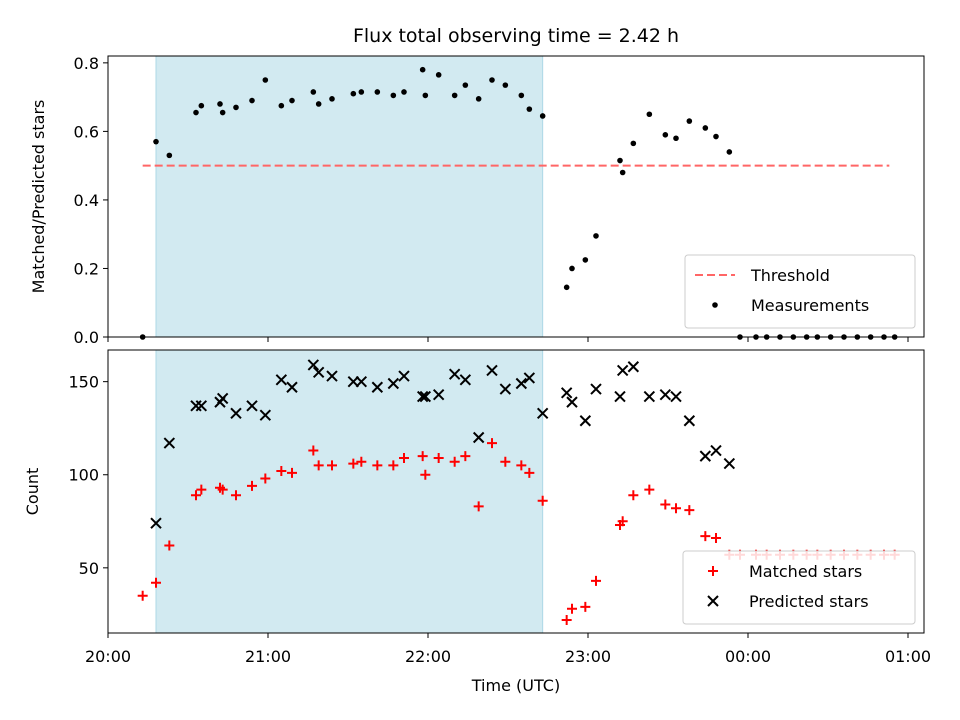 The width and height of the screenshot is (960, 720). Describe the element at coordinates (32, 492) in the screenshot. I see `y-axis-label: Count` at that location.